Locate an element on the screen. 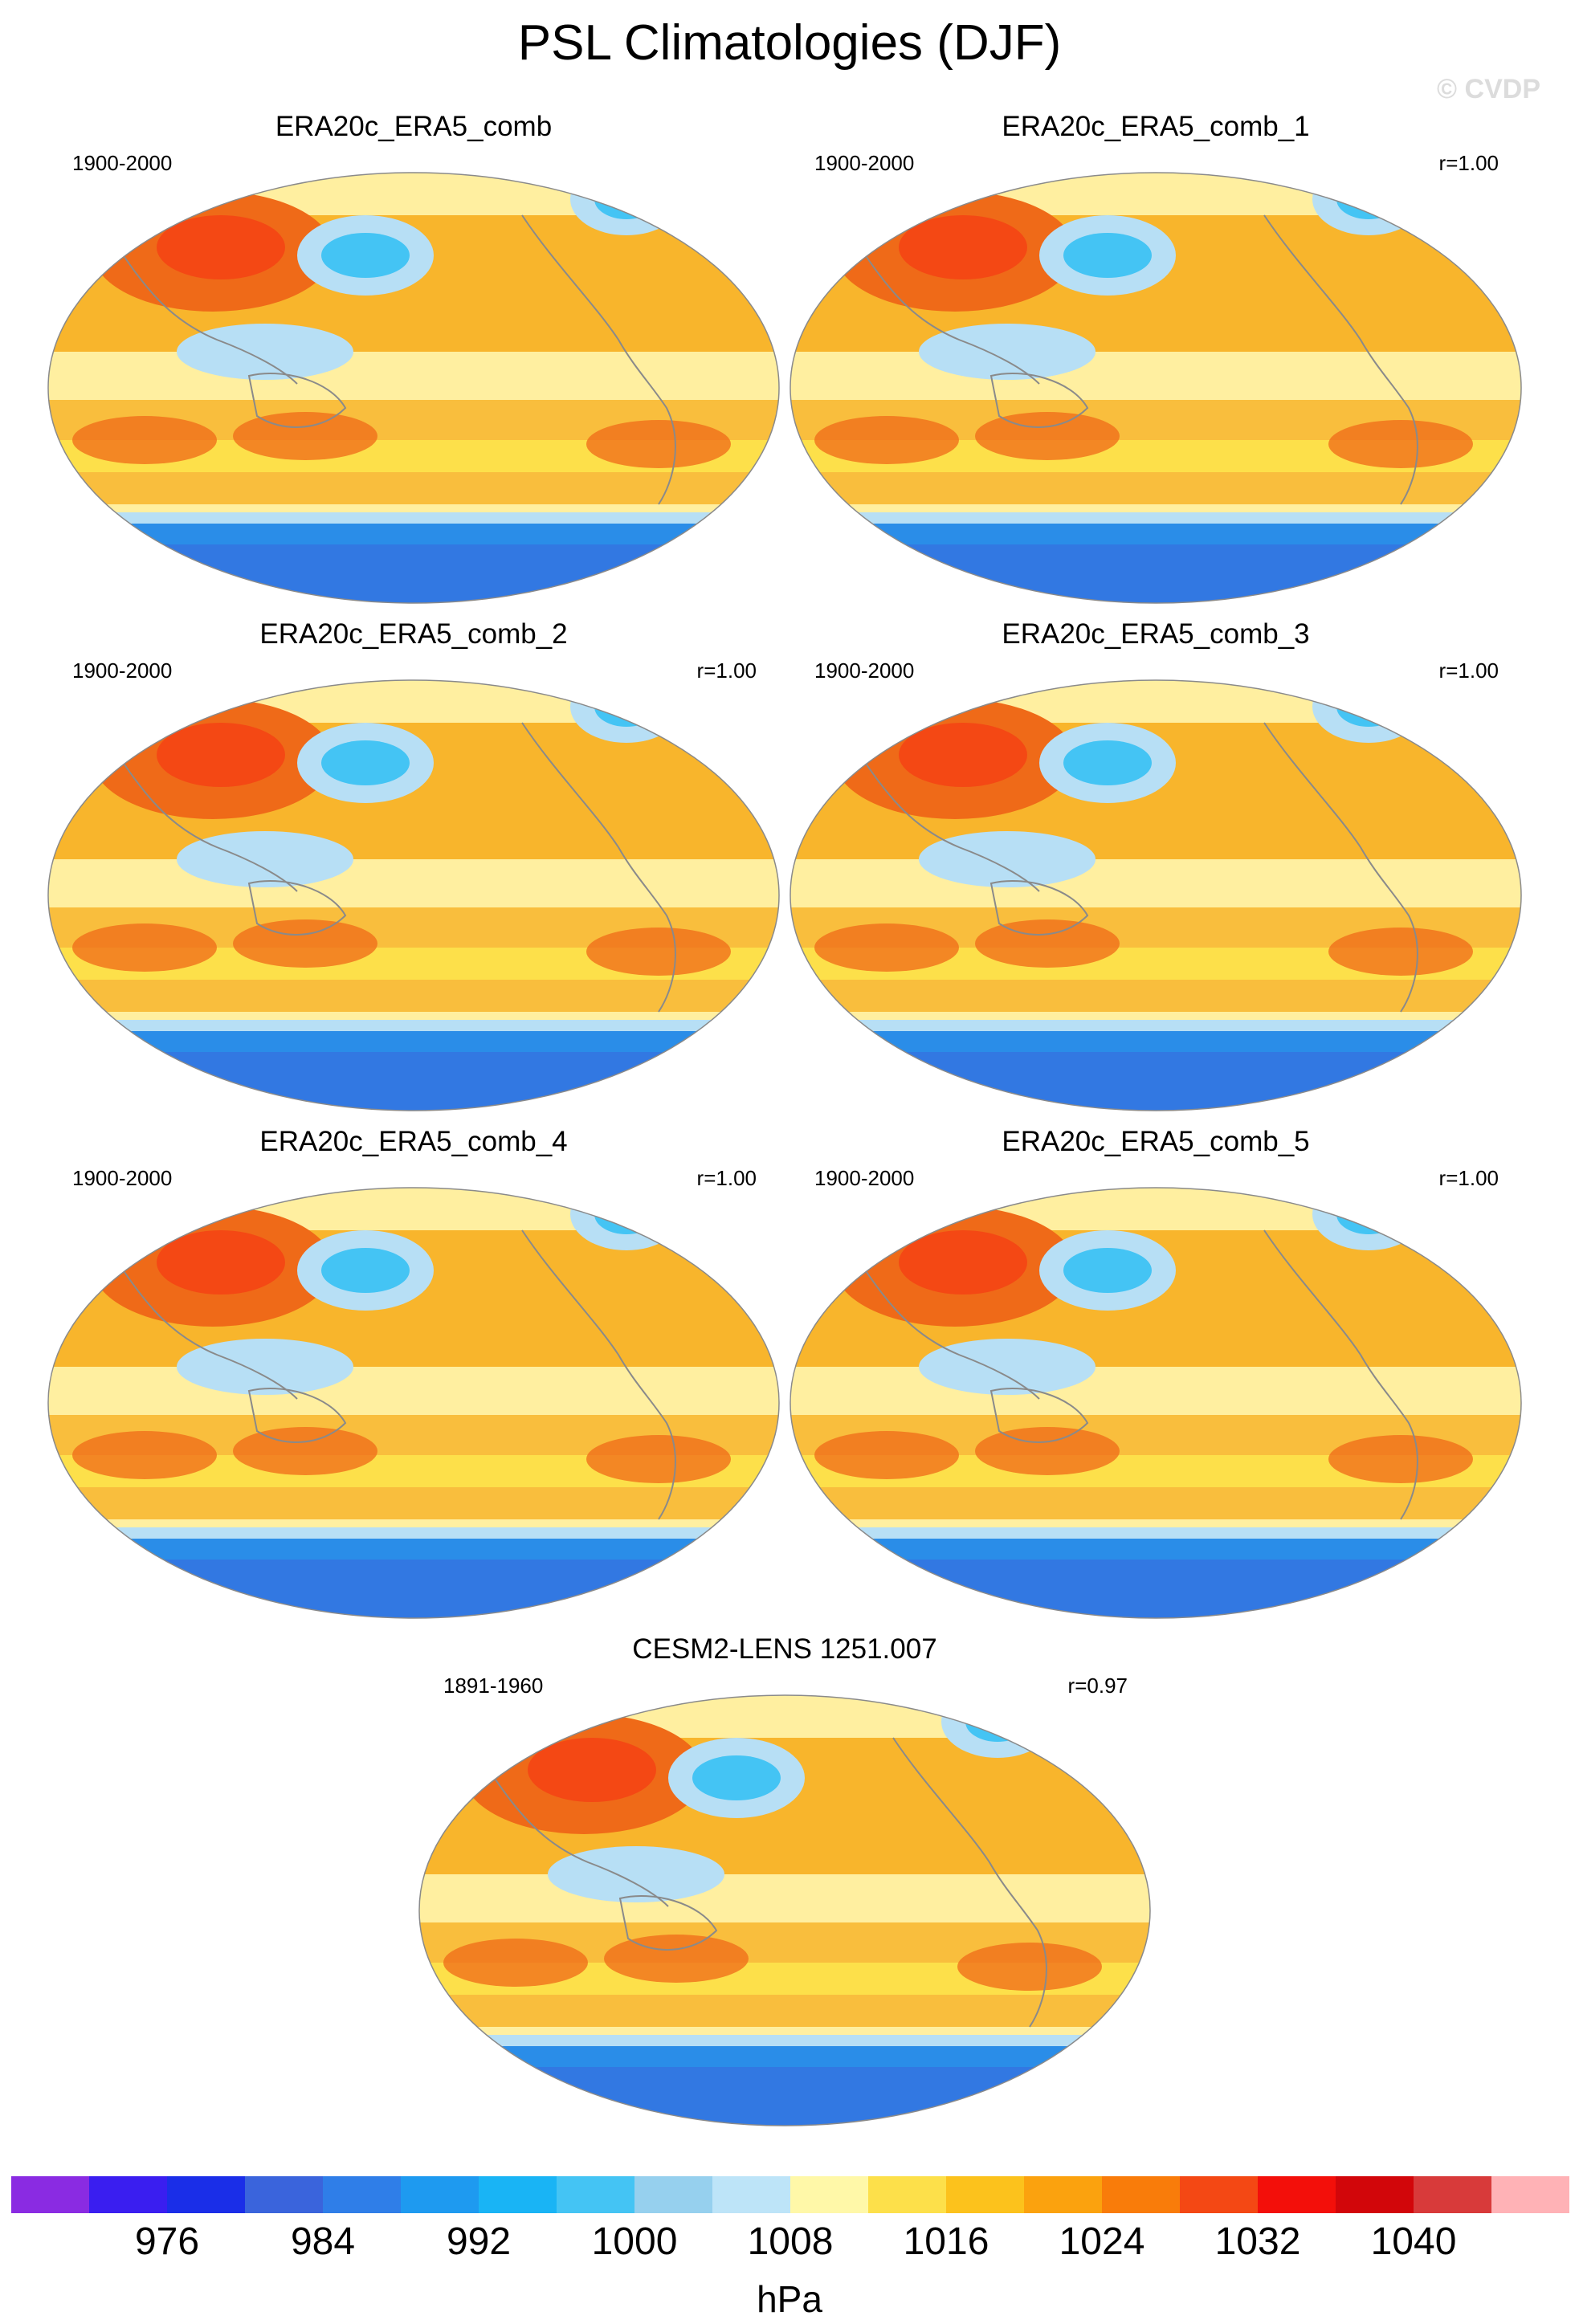  panel-title: ERA20c_ERA5_comb_5 is located at coordinates (1156, 1142).